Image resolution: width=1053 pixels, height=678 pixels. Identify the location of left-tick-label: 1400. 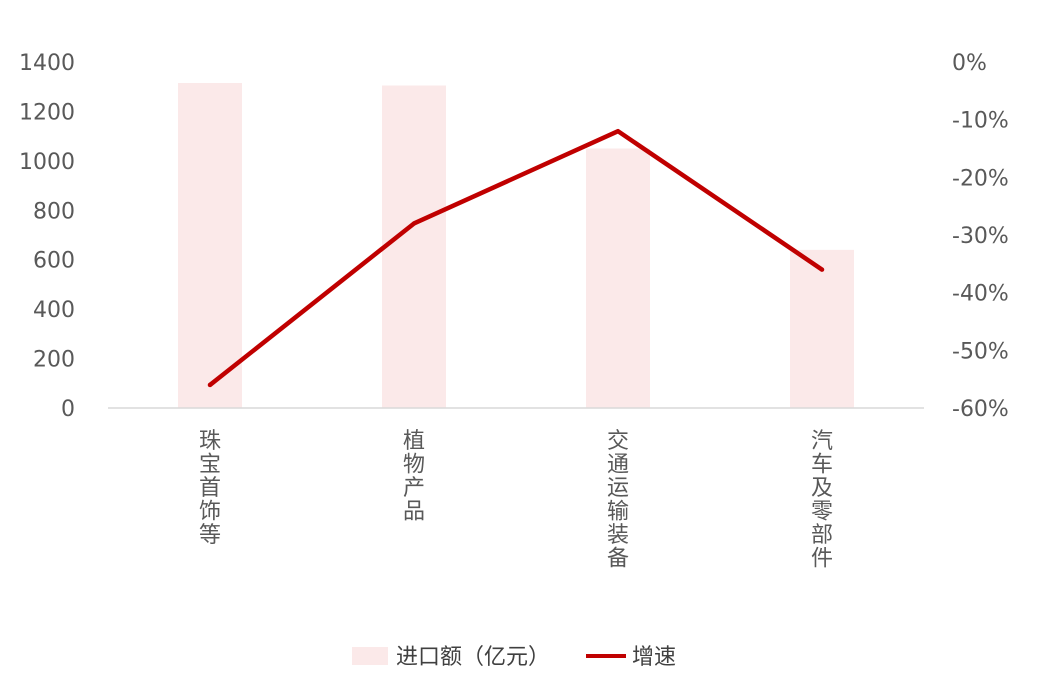
(47, 63).